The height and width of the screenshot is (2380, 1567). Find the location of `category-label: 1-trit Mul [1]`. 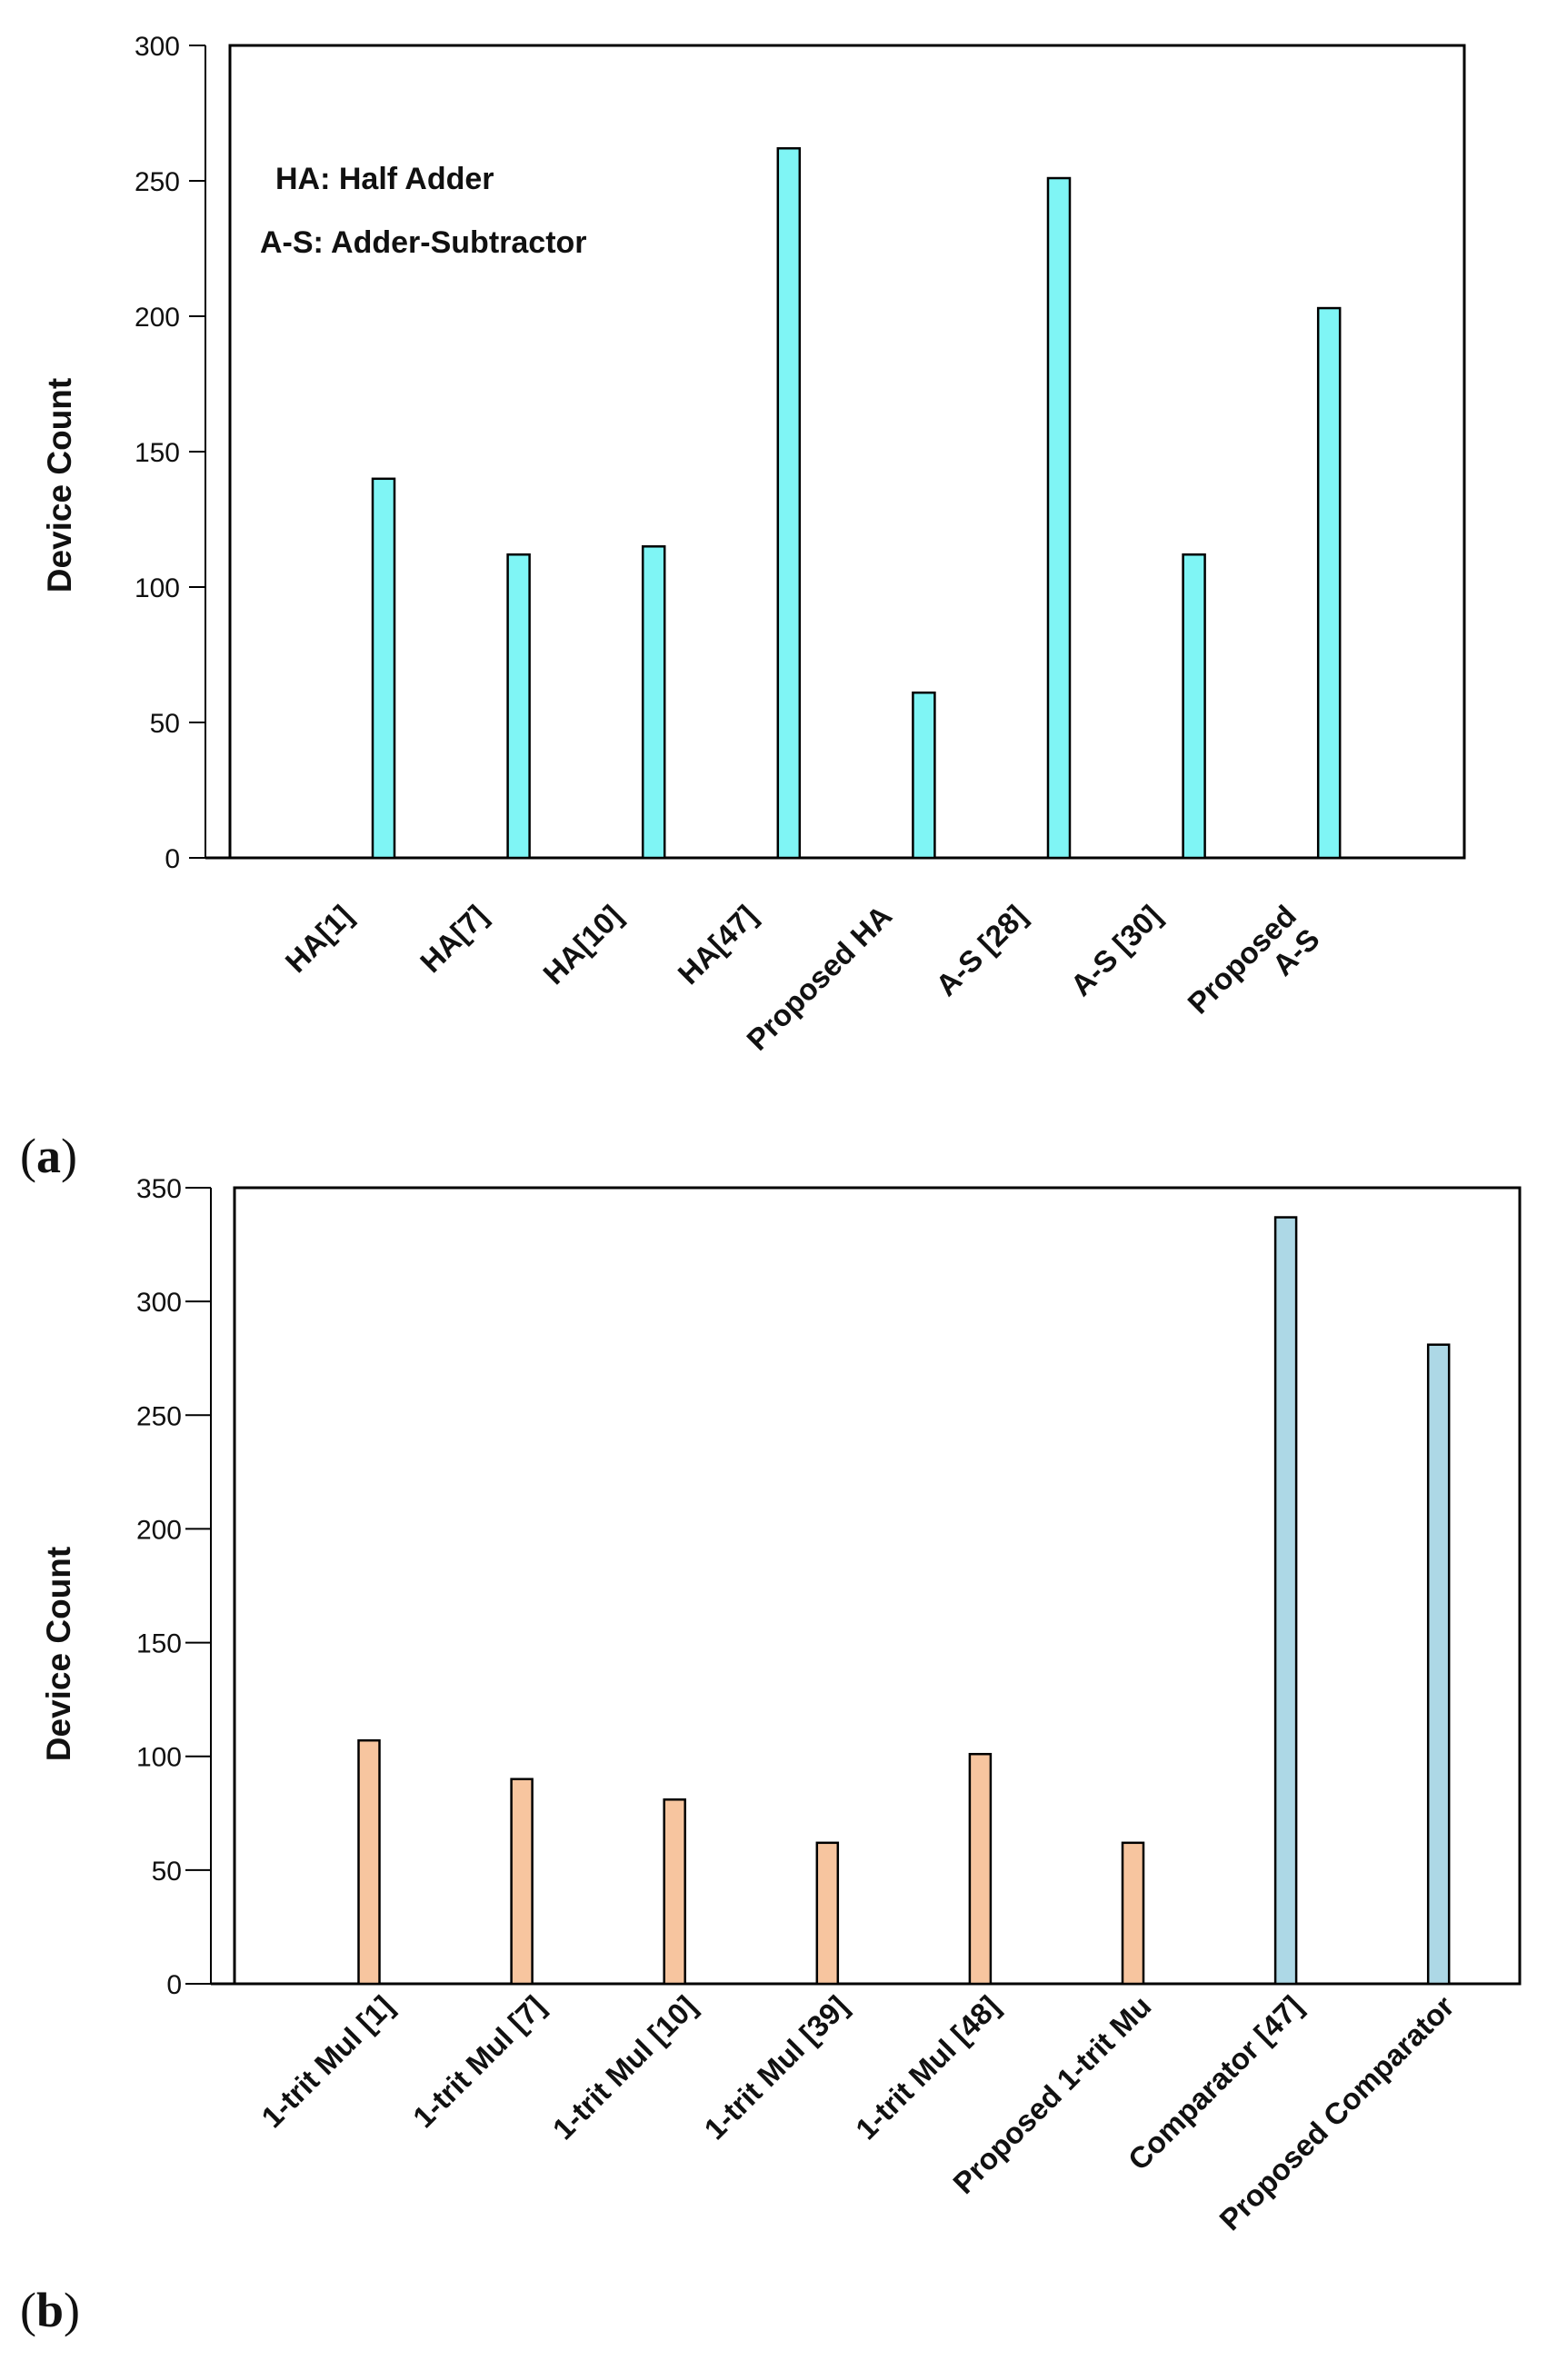

category-label: 1-trit Mul [1] is located at coordinates (328, 2062).